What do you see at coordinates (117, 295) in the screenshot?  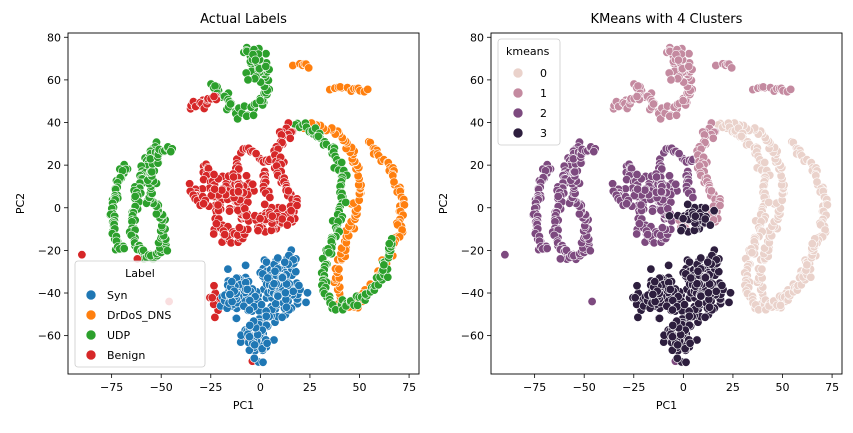 I see `legend-entry: Syn` at bounding box center [117, 295].